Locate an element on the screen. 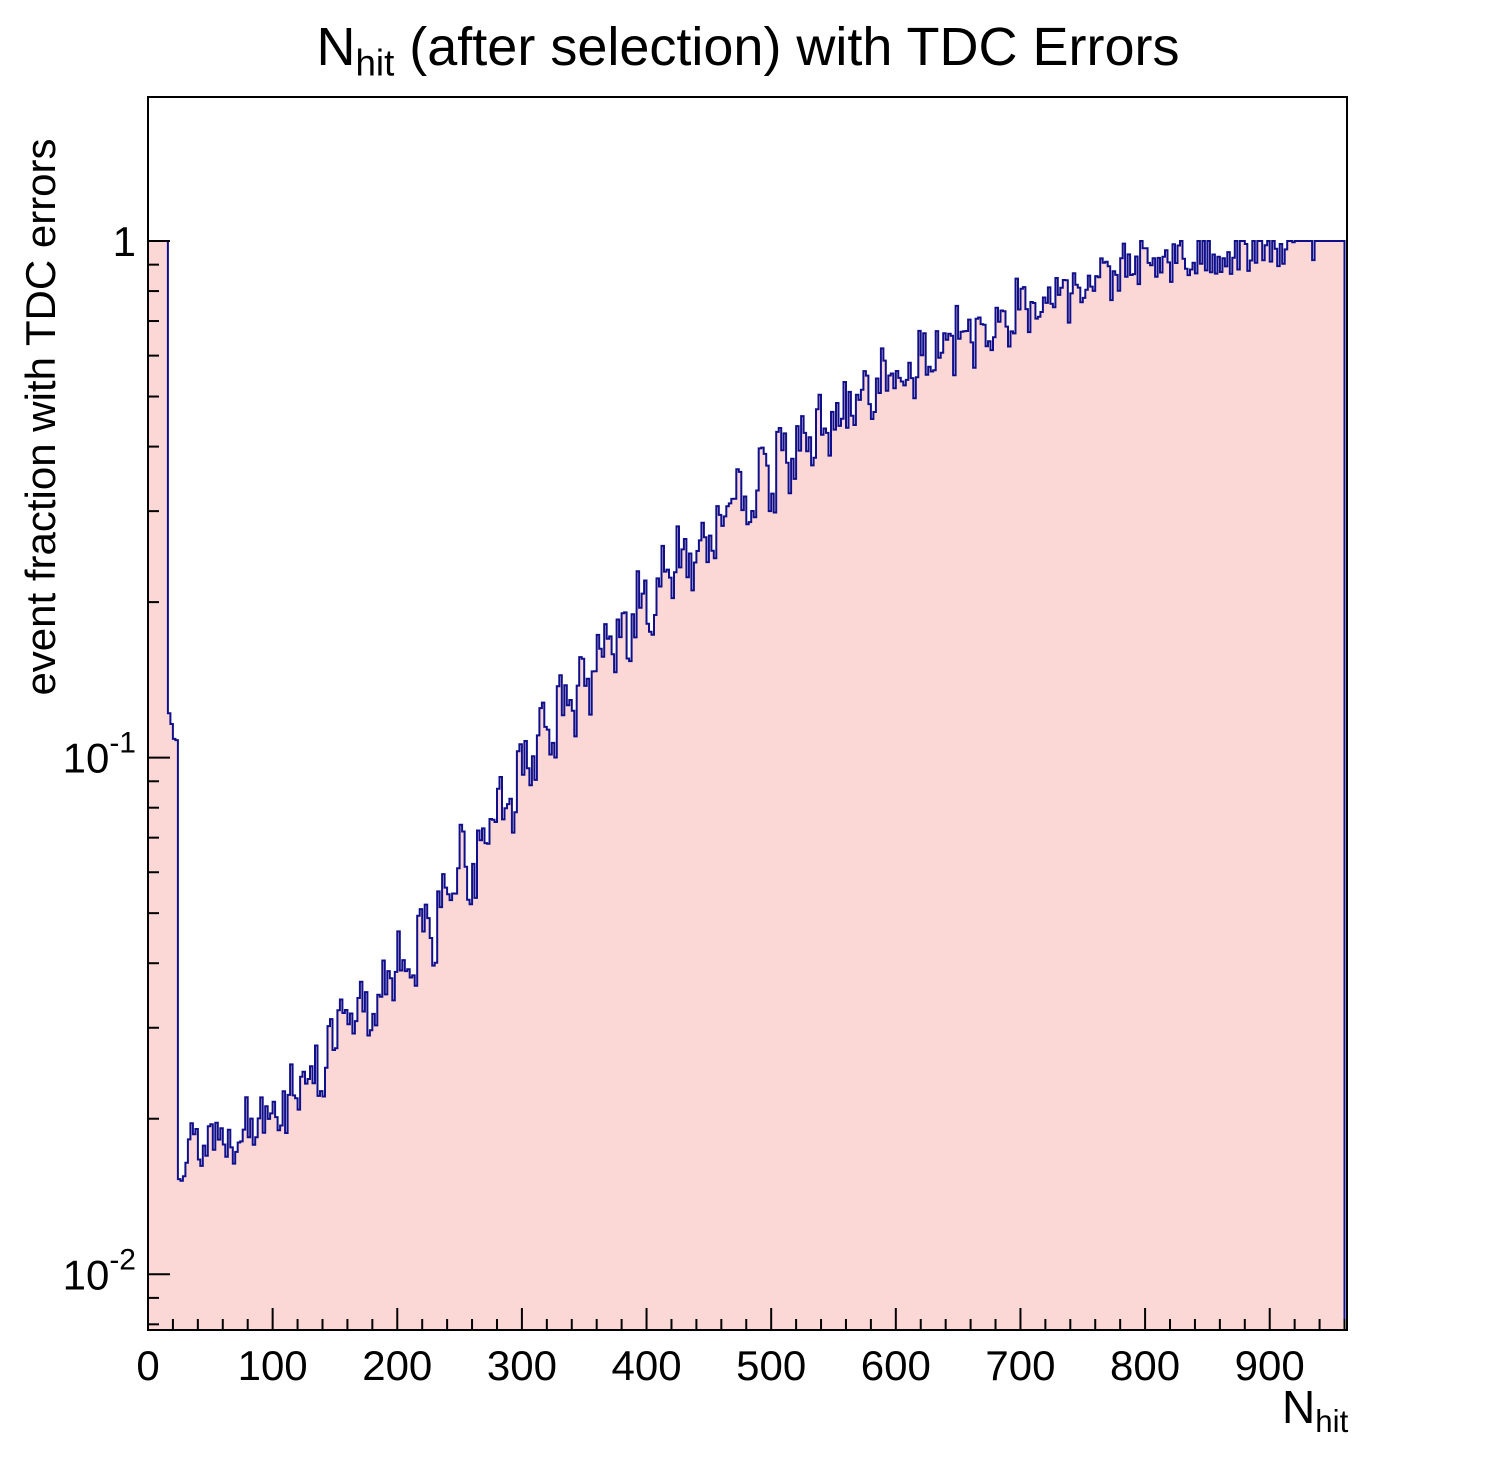 The width and height of the screenshot is (1496, 1472). x-tick-label: 800 is located at coordinates (1145, 1365).